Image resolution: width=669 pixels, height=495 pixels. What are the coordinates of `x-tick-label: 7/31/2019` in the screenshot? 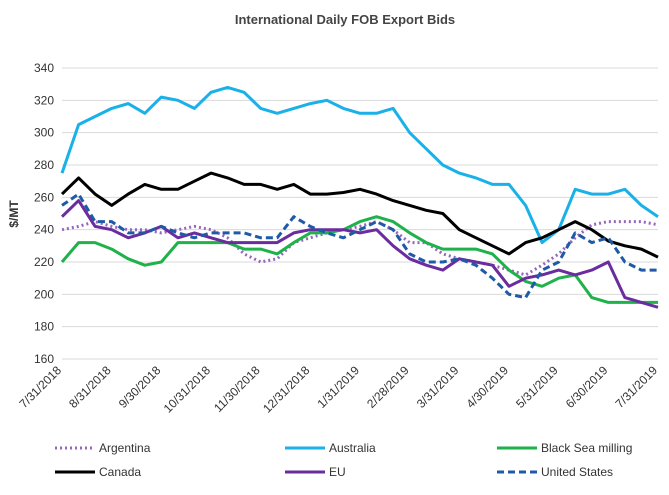 It's located at (636, 387).